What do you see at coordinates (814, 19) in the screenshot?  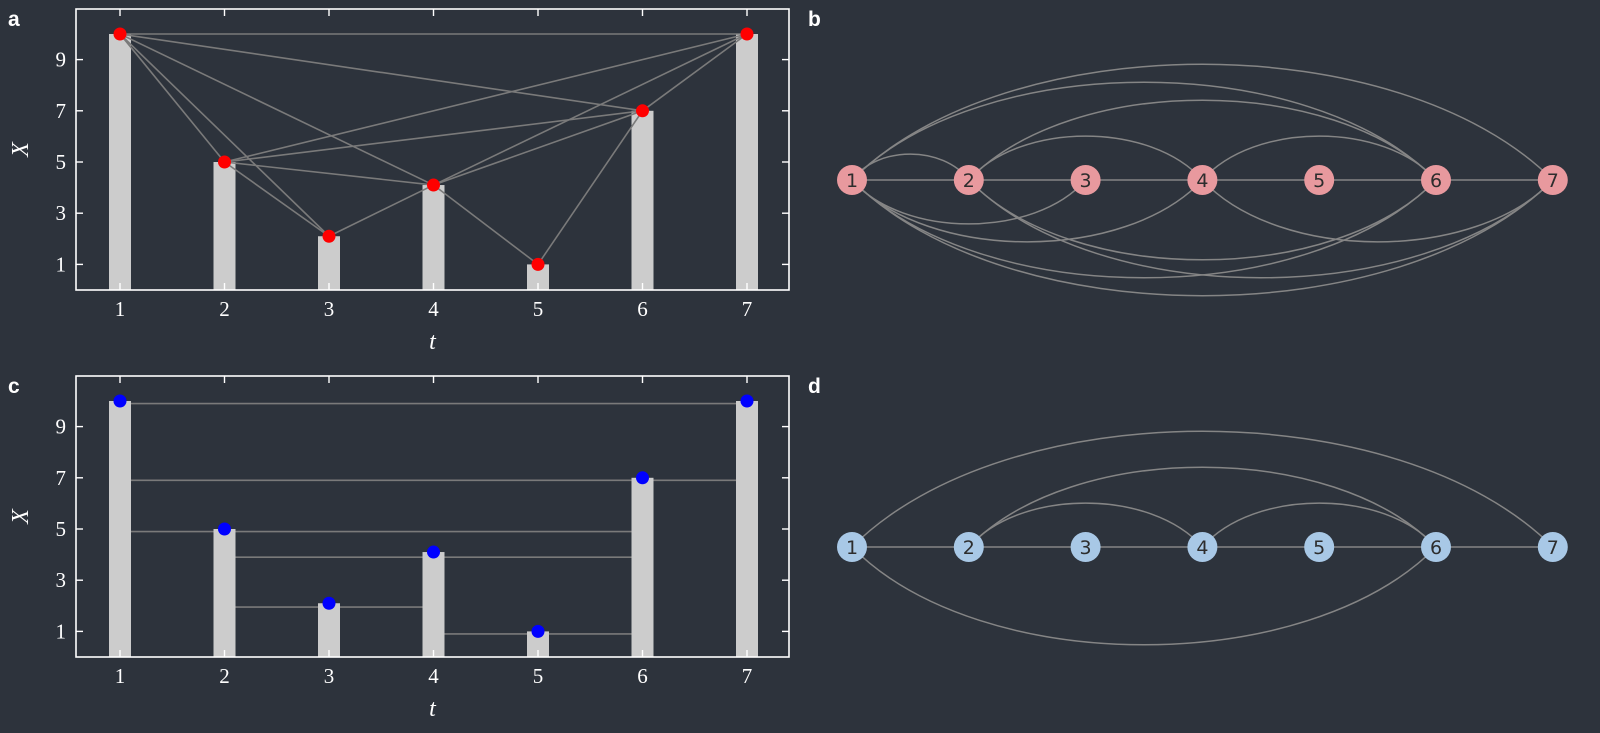 I see `panel-letter-b: b` at bounding box center [814, 19].